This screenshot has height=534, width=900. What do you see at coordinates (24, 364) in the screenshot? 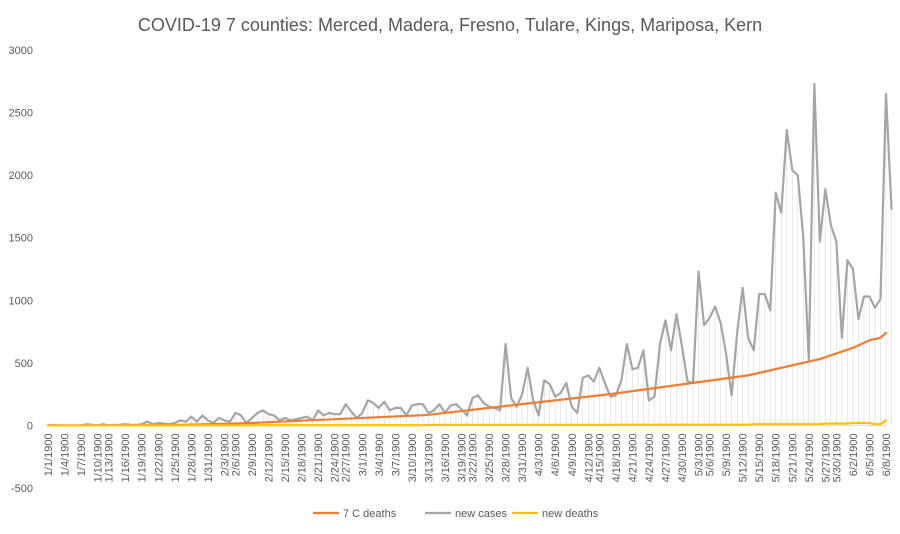
I see `y-tick-label: 500` at bounding box center [24, 364].